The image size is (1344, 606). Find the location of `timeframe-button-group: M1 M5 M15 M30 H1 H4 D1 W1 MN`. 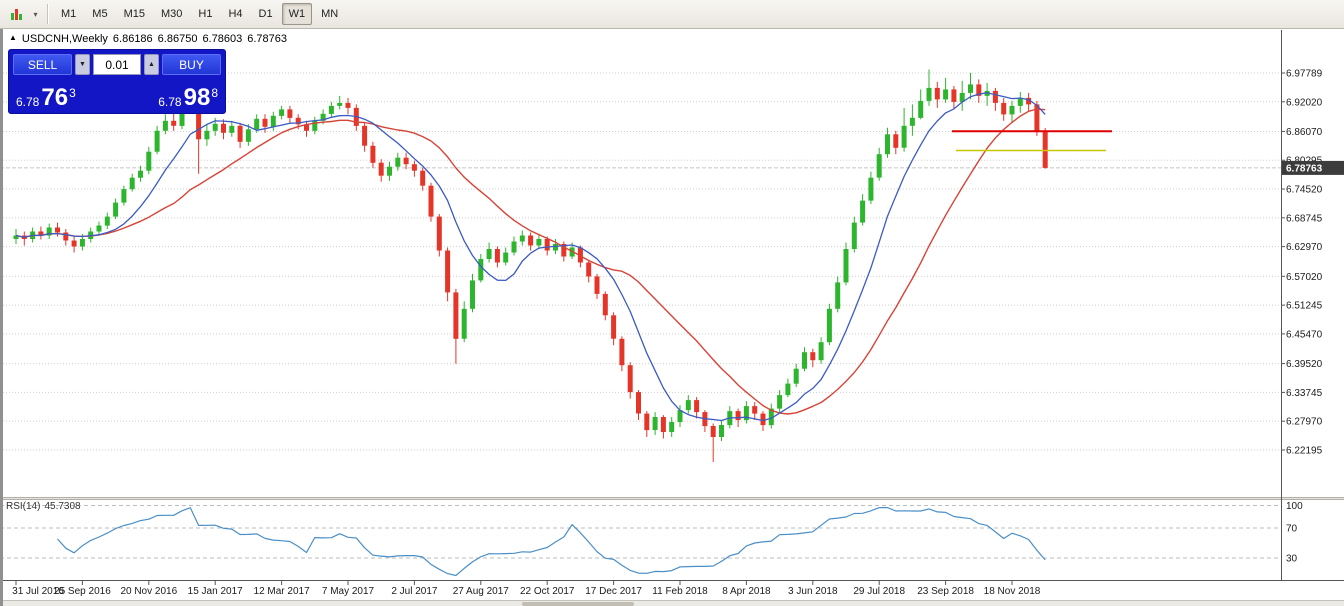

timeframe-button-group: M1 M5 M15 M30 H1 H4 D1 W1 MN is located at coordinates (199, 14).